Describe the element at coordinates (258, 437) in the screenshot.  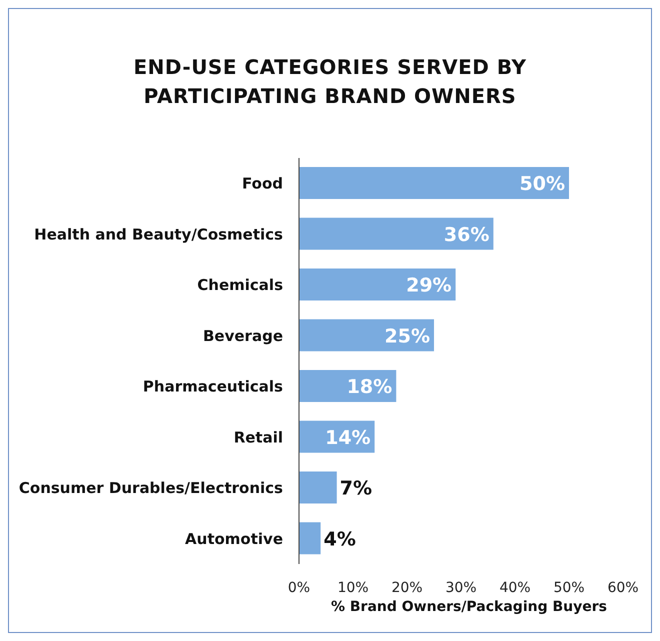
I see `y-tick-label: Retail` at that location.